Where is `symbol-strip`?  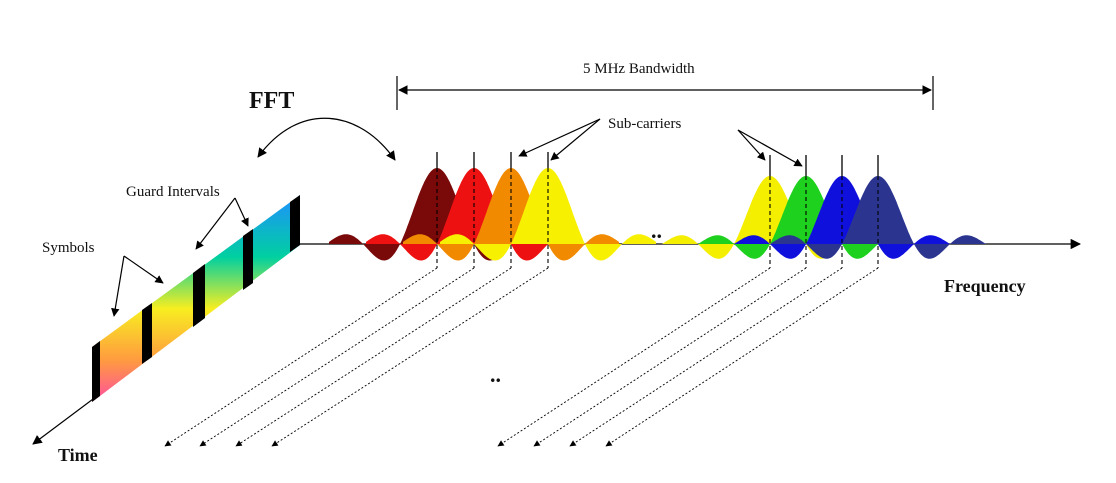 symbol-strip is located at coordinates (196, 298).